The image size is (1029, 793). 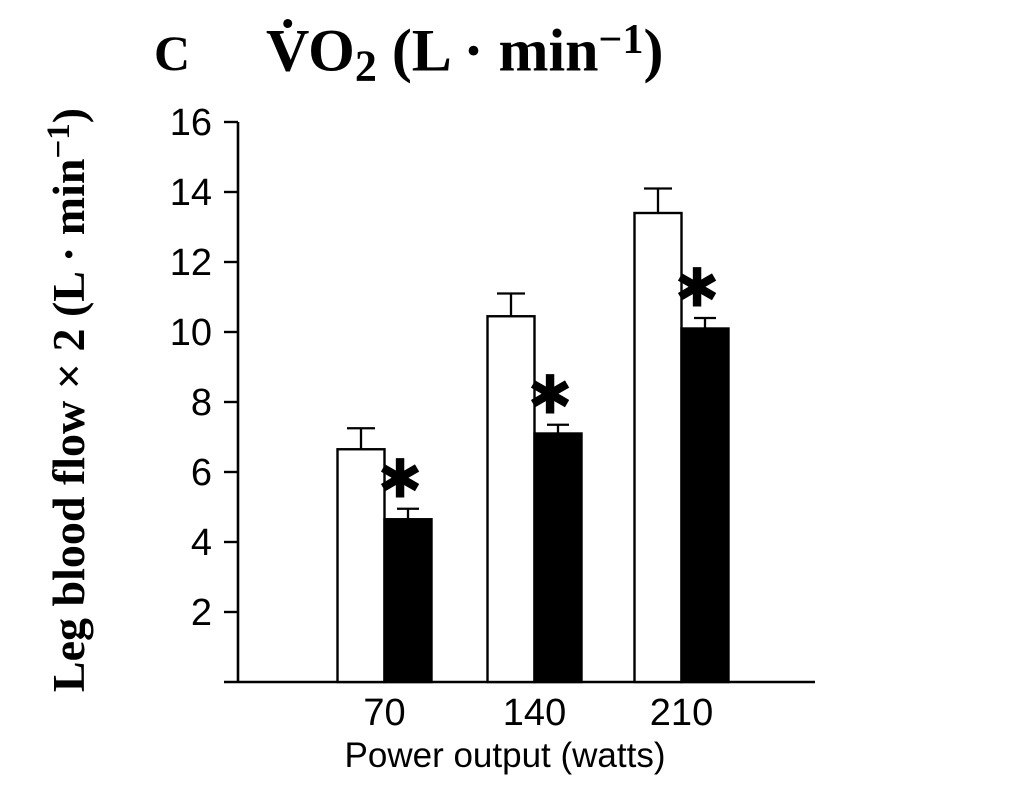 I want to click on x-axis-title: Power output (watts), so click(x=505, y=755).